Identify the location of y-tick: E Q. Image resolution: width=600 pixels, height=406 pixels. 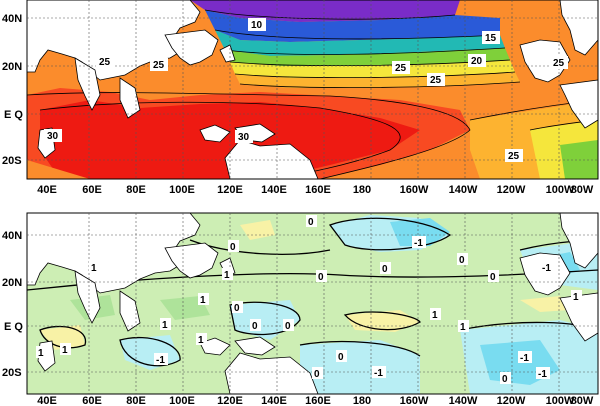
(13, 327).